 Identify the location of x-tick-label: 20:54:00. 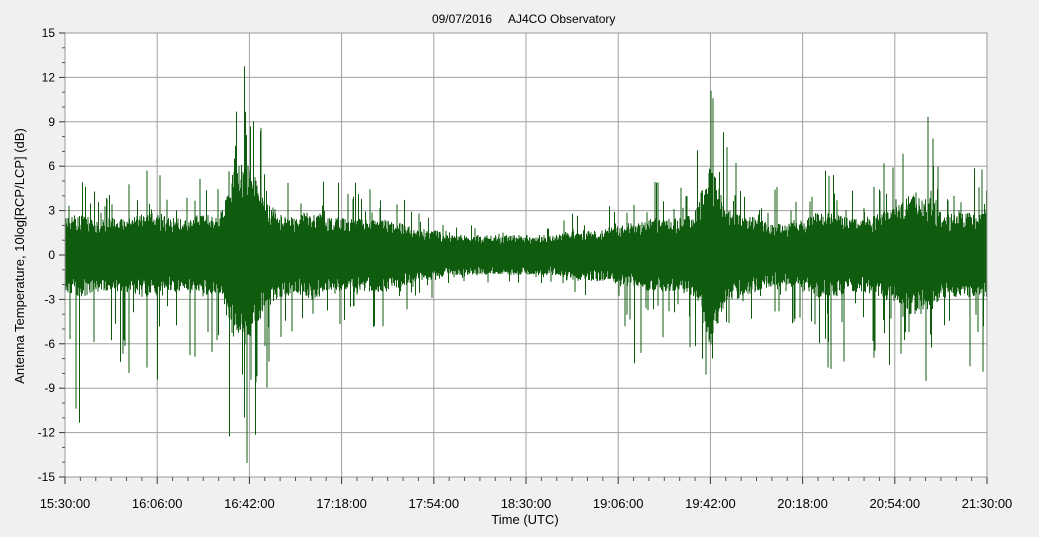
(894, 503).